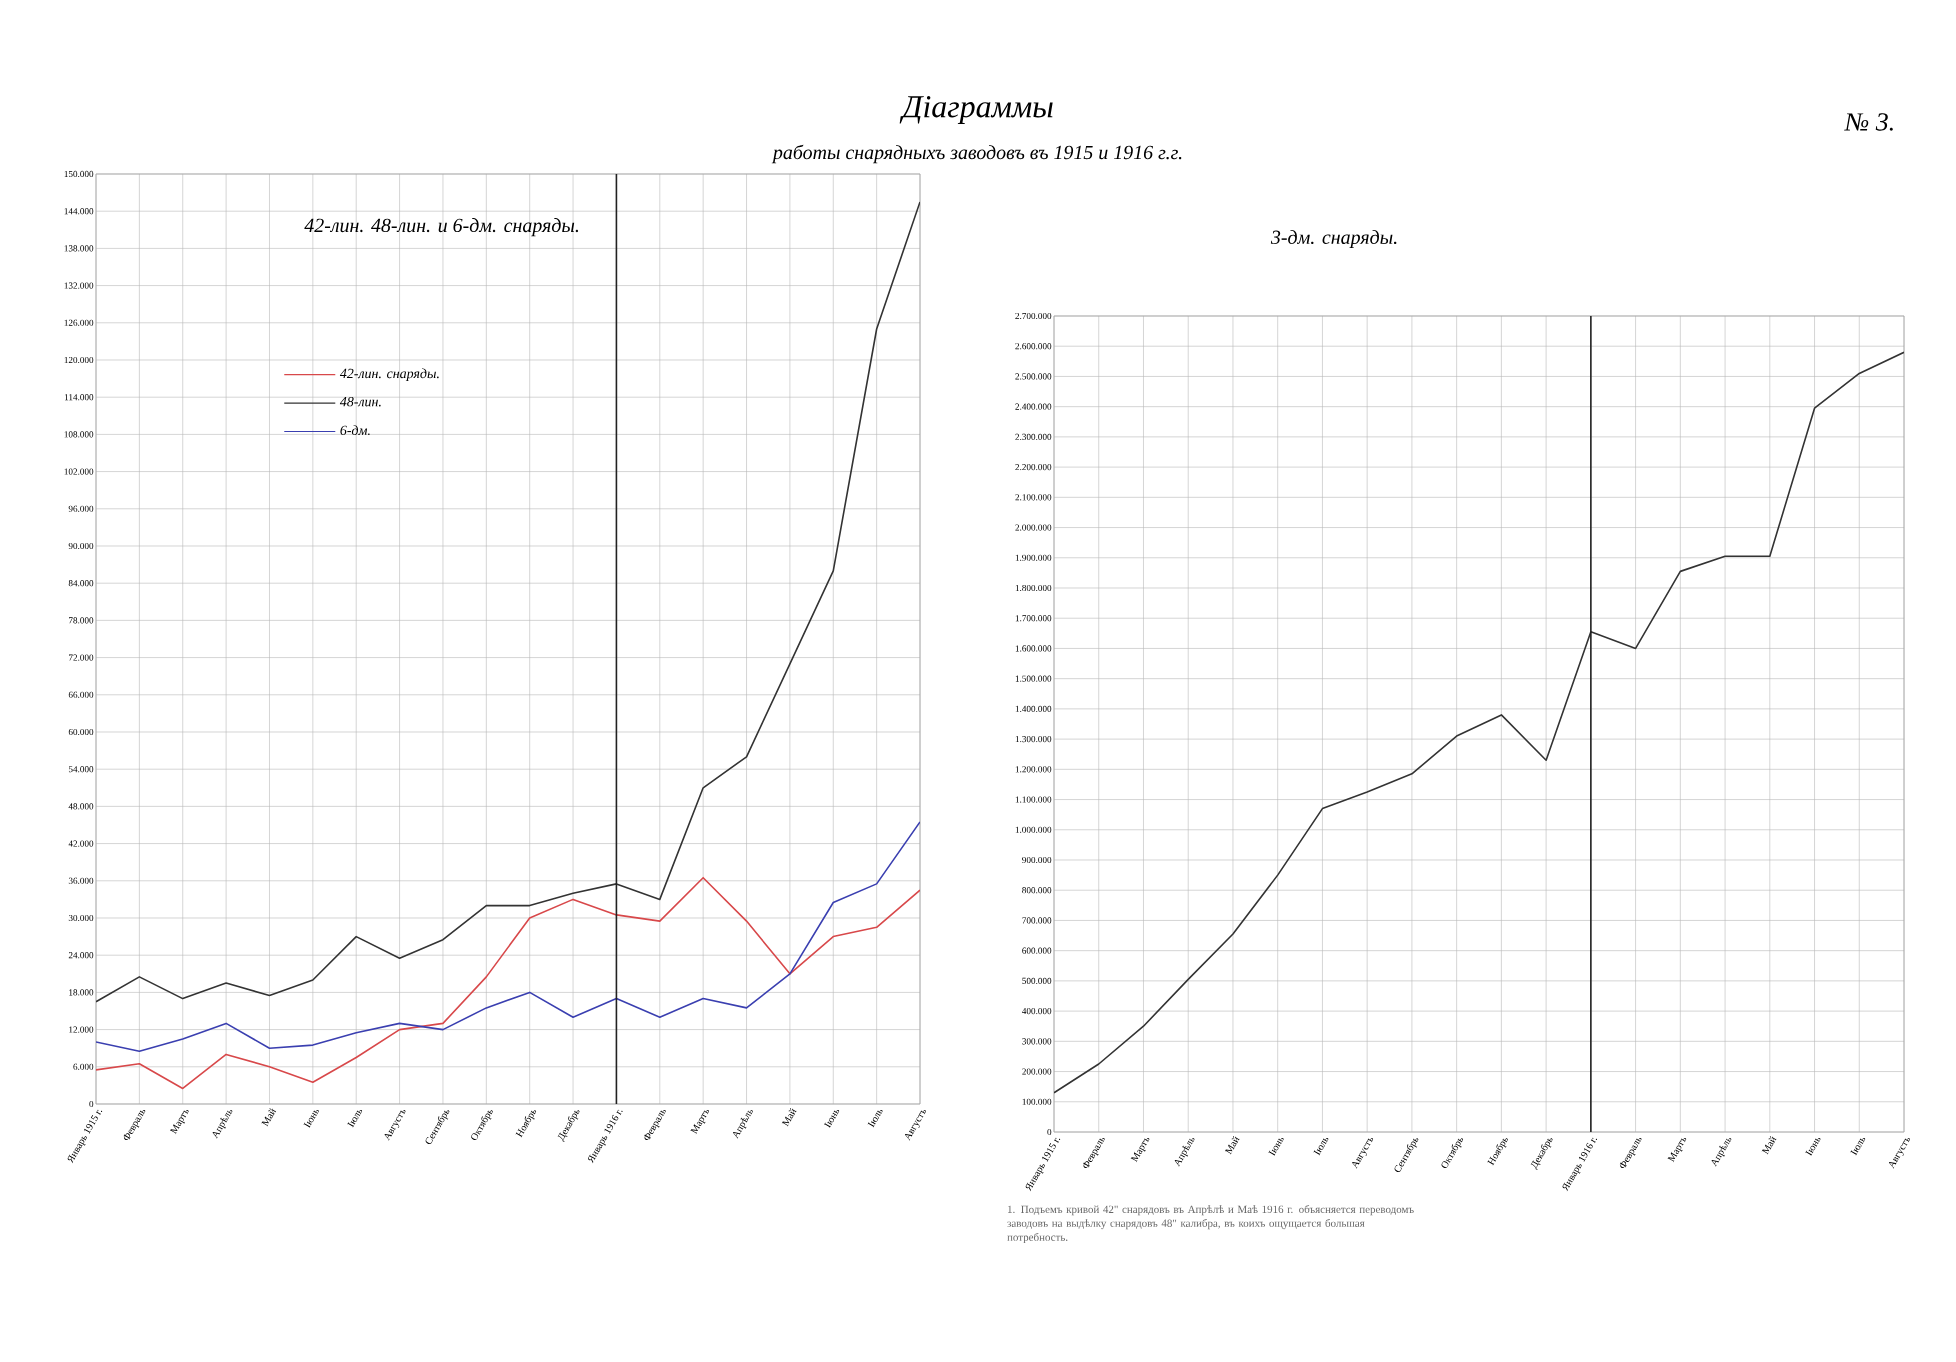  I want to click on text: работы снарядныхъ заводовъ въ 1915 и 1916 г.г., so click(976, 154).